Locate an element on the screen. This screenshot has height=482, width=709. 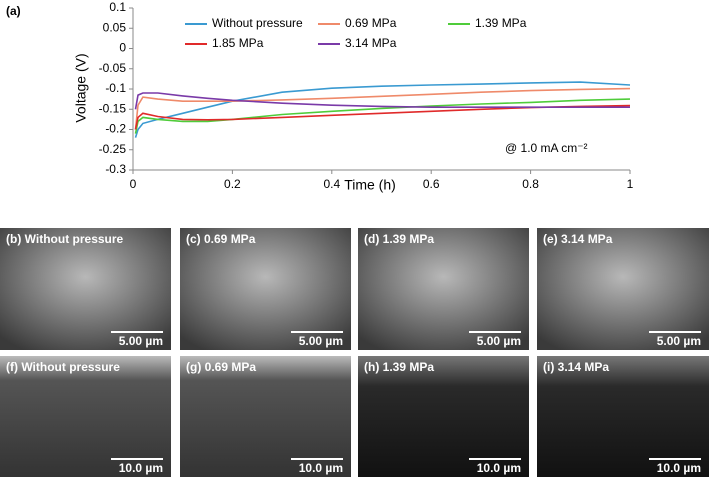
y-tick-label: -0.15 is located at coordinates (113, 108).